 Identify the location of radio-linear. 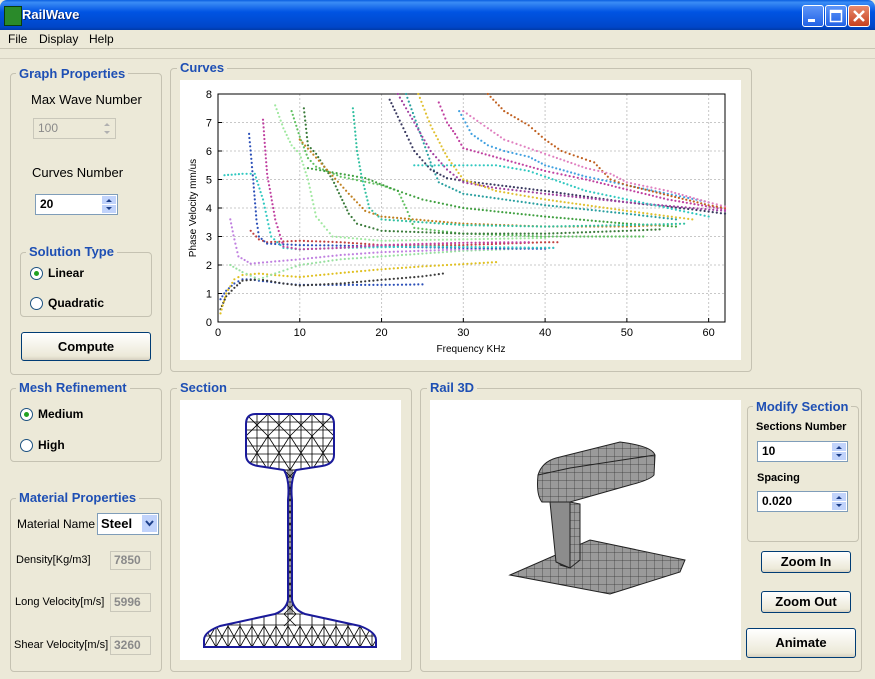
(36, 273).